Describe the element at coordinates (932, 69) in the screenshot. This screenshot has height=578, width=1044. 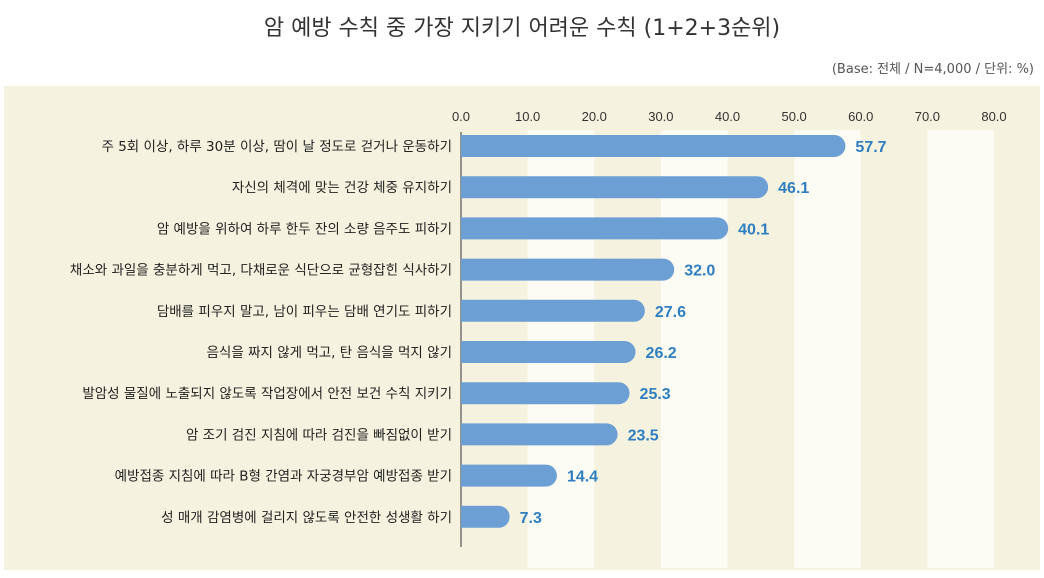
I see `base-note: (Base: 전체 / N=4,000 / 단위: %)` at that location.